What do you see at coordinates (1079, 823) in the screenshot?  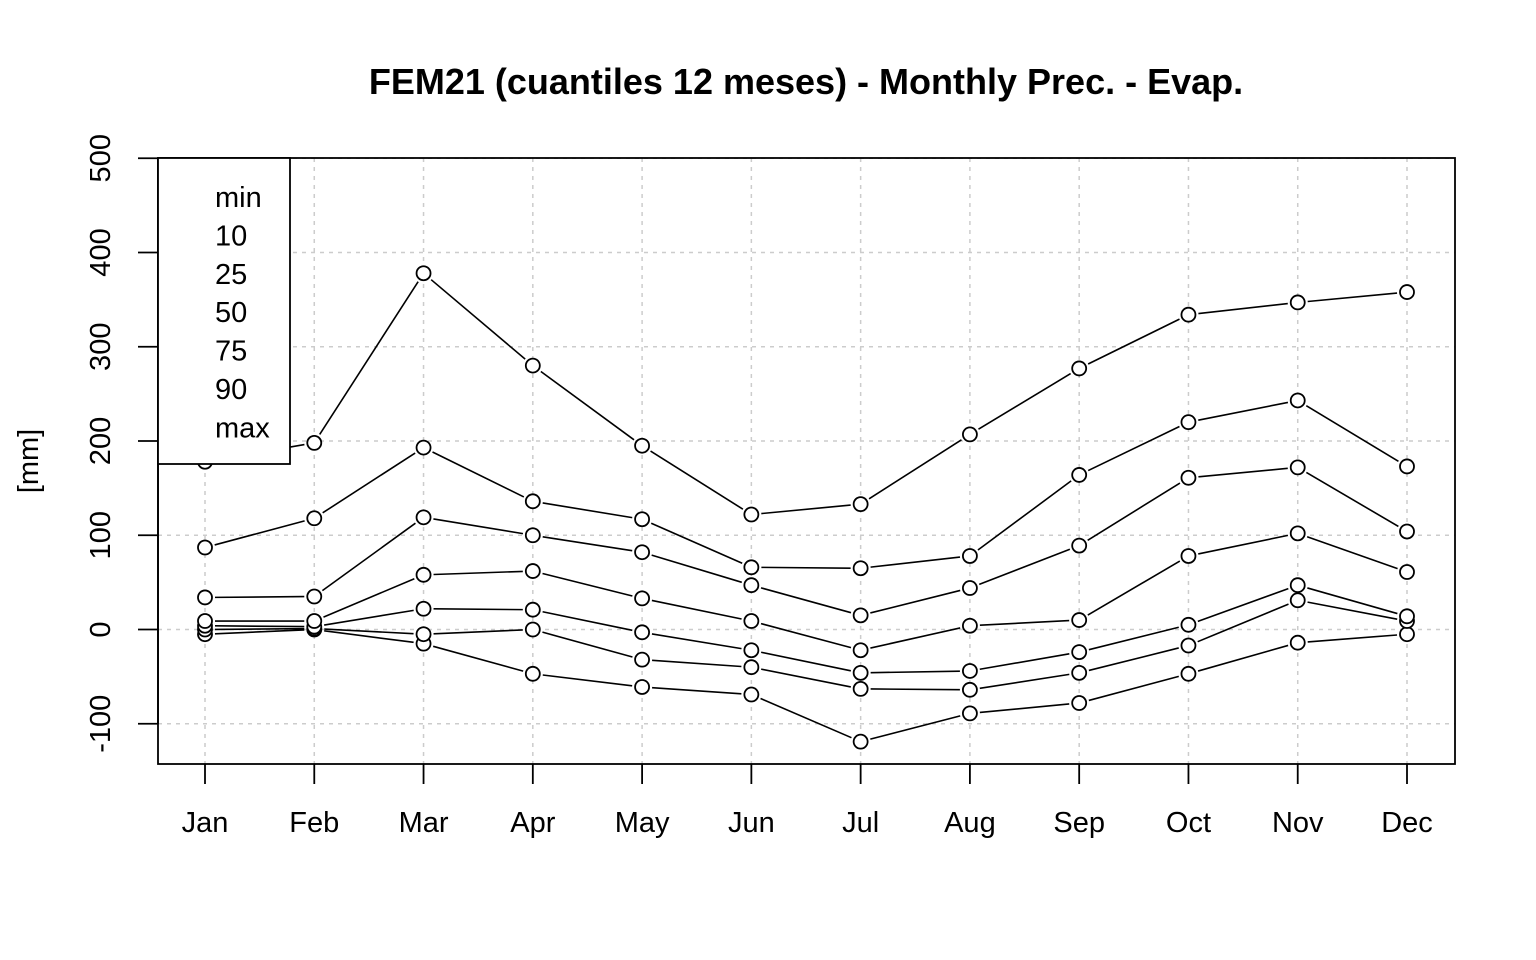 I see `x-tick-label: Sep` at bounding box center [1079, 823].